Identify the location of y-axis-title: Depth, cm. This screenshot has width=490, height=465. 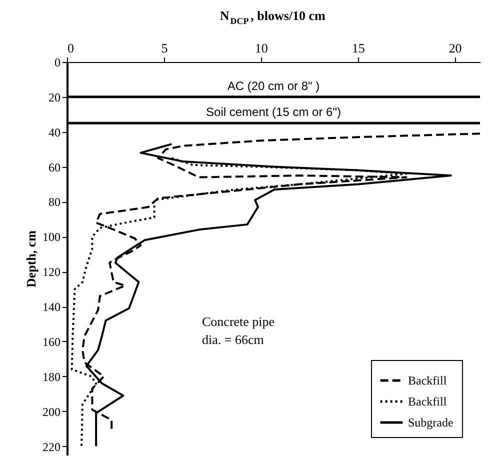
(31, 259).